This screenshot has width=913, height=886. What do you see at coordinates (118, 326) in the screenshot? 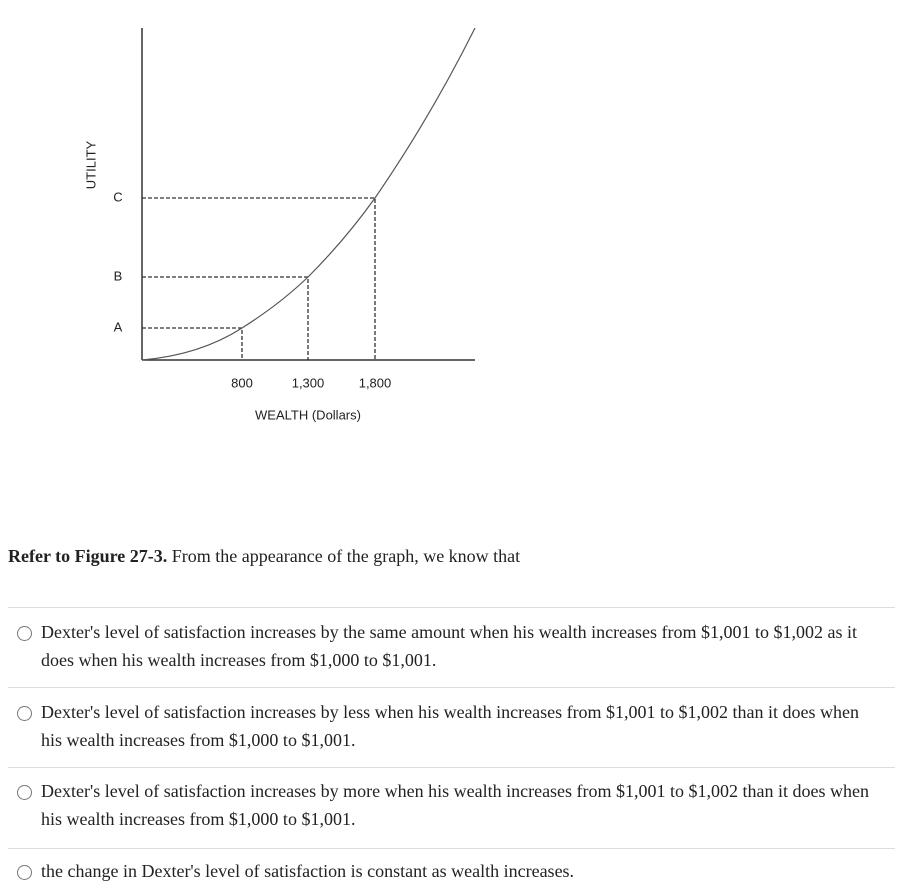
I see `y-label: A` at bounding box center [118, 326].